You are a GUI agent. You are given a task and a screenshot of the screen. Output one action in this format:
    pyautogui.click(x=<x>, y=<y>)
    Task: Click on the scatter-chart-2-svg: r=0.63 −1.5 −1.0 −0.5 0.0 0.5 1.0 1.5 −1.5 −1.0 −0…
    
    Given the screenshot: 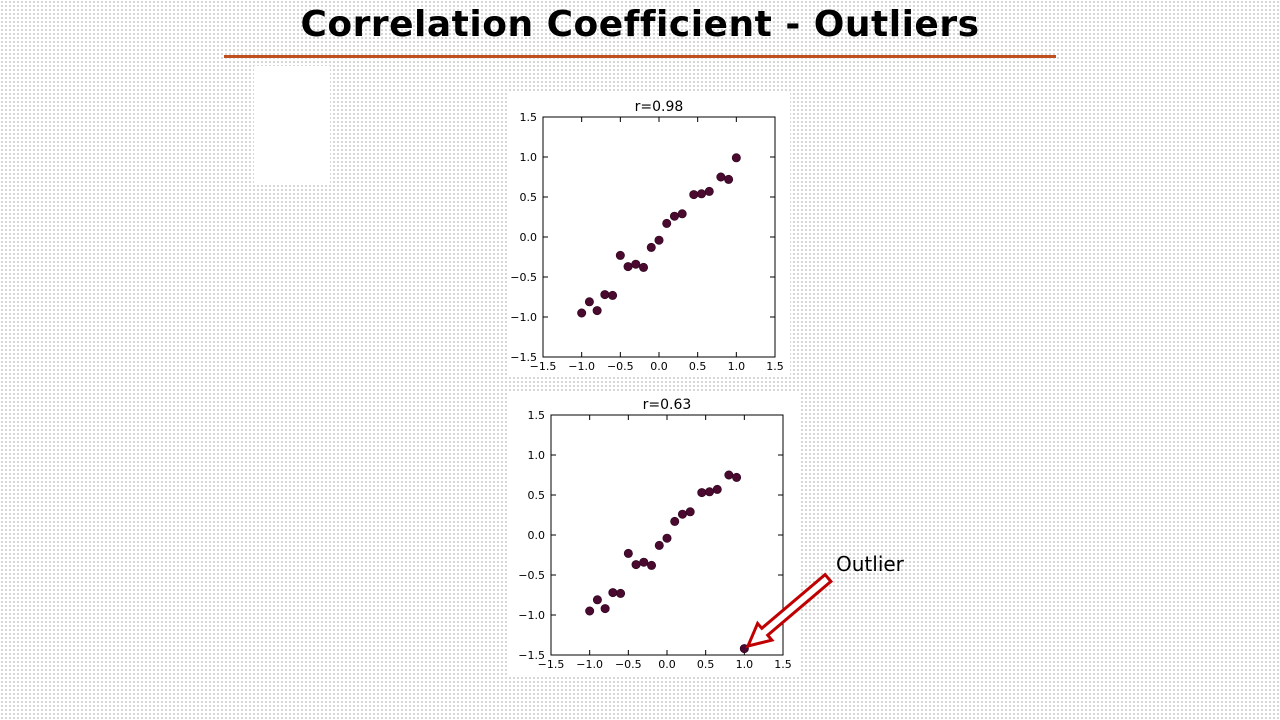 What is the action you would take?
    pyautogui.click(x=655, y=534)
    